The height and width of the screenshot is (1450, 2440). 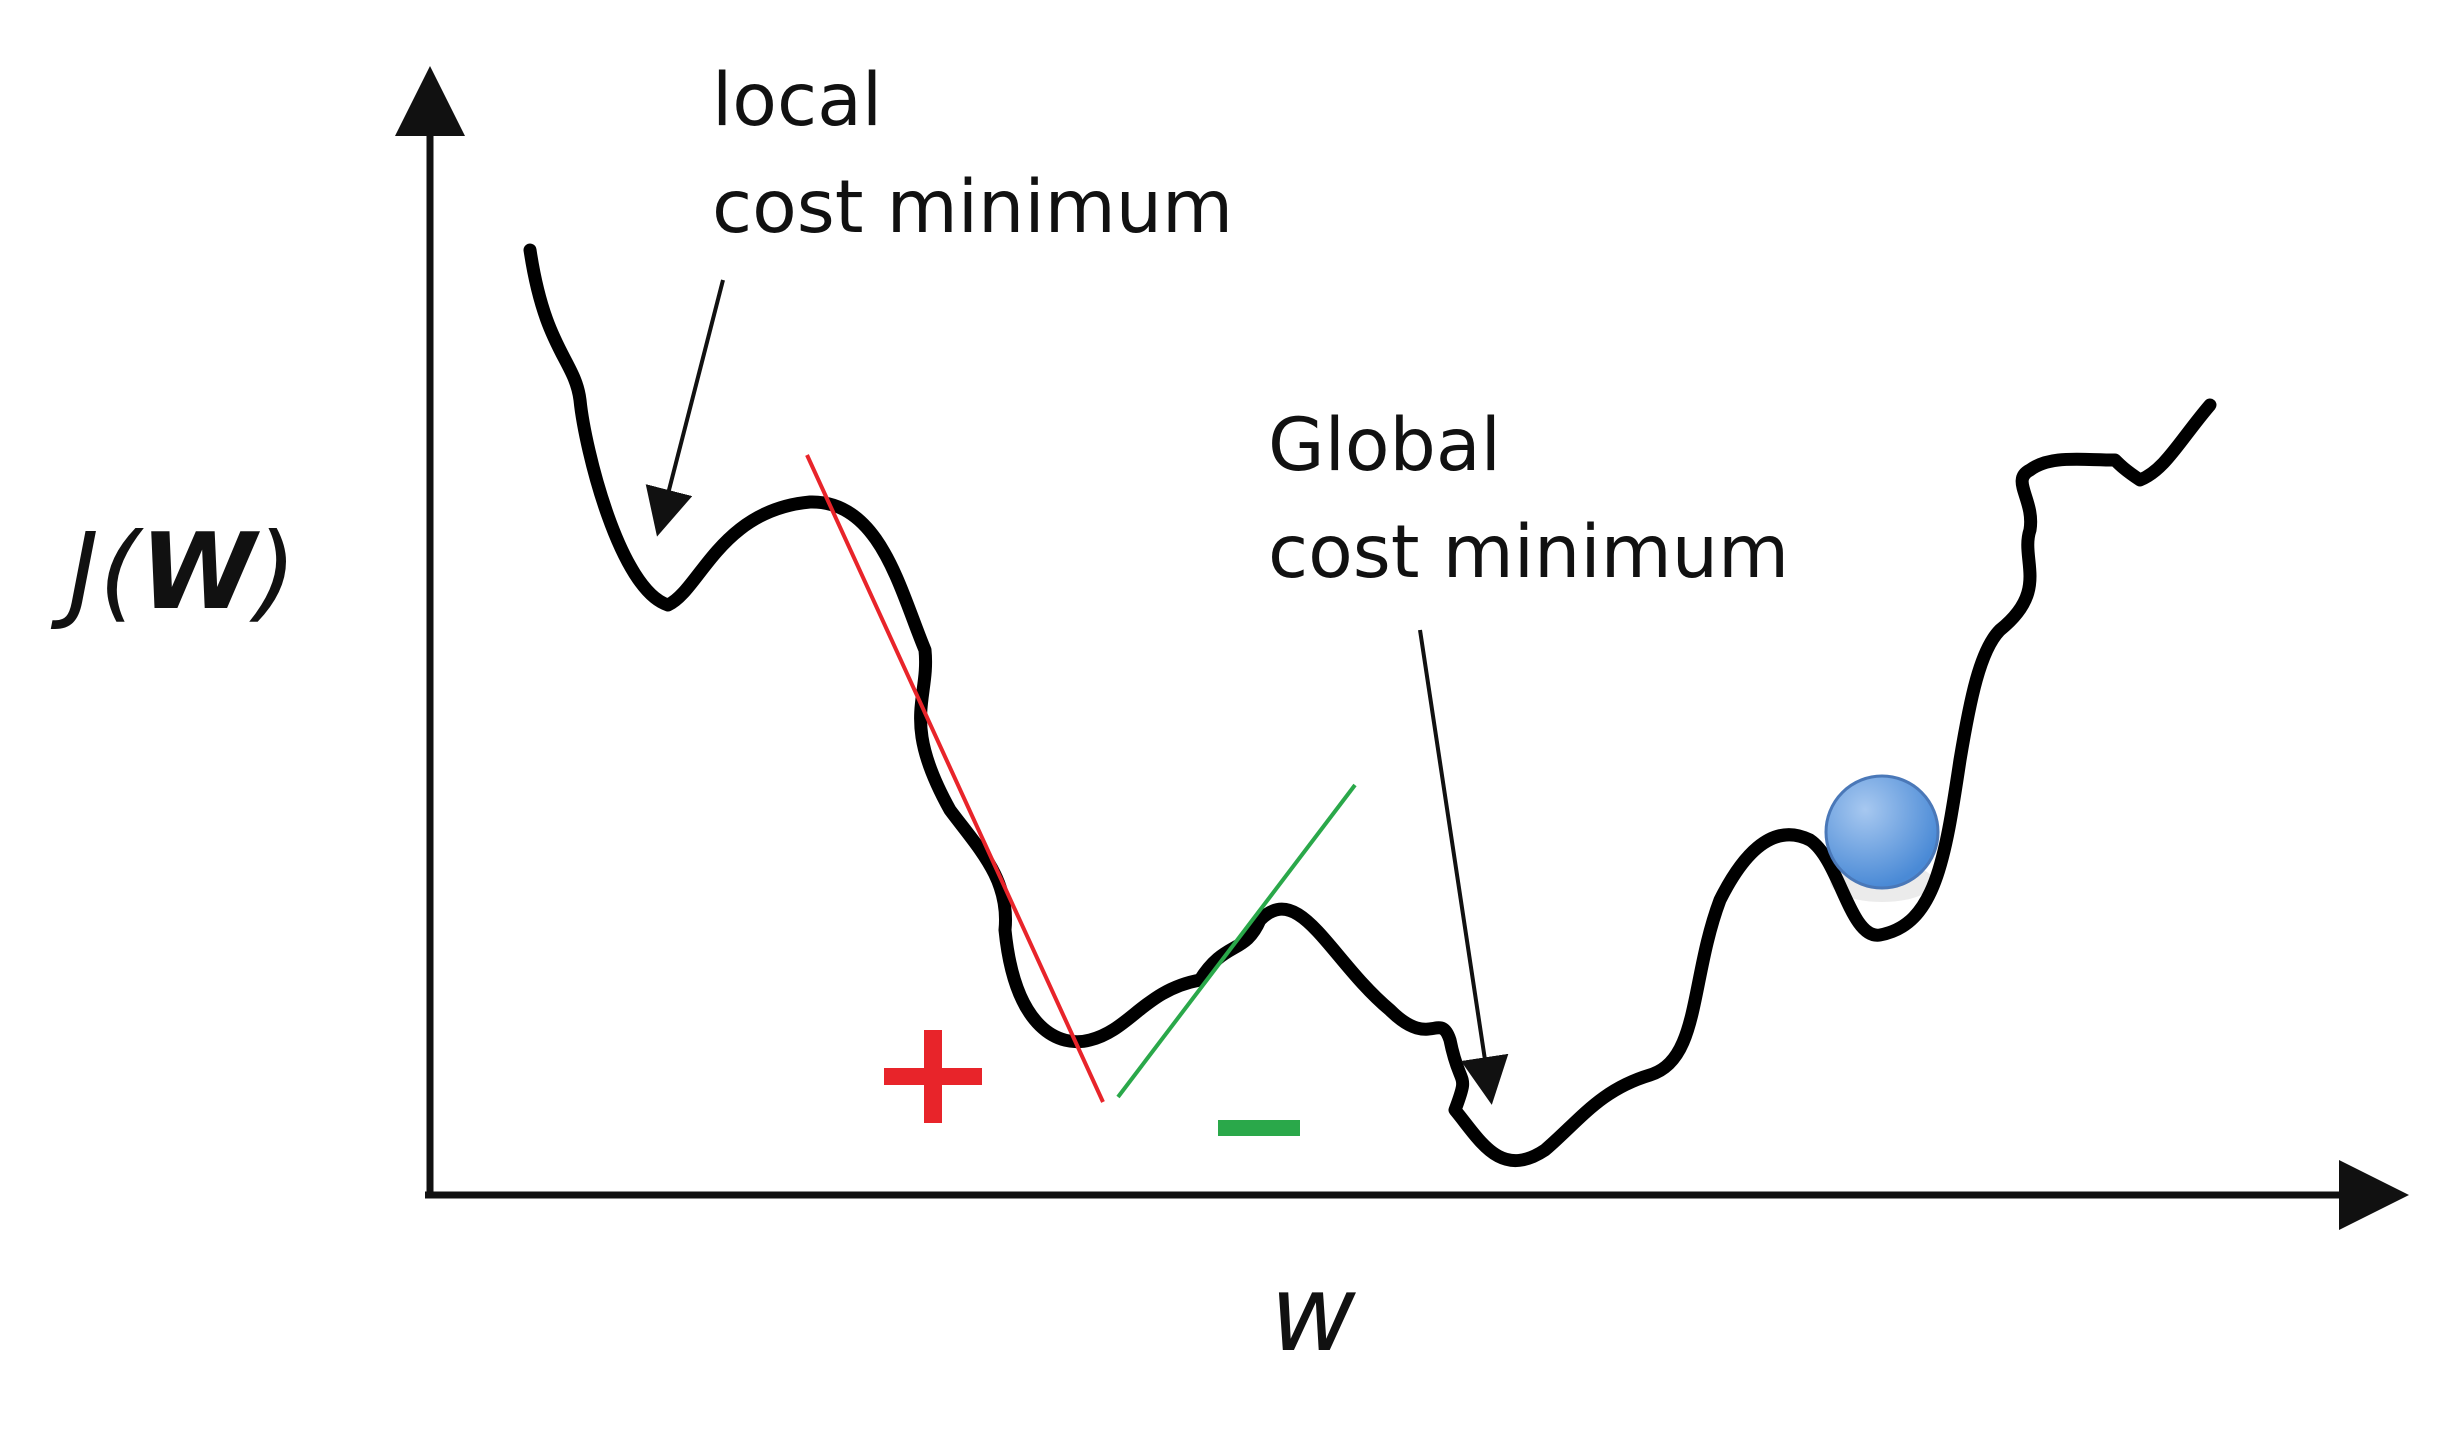 What do you see at coordinates (797, 100) in the screenshot?
I see `local-minimum-label-line1: local` at bounding box center [797, 100].